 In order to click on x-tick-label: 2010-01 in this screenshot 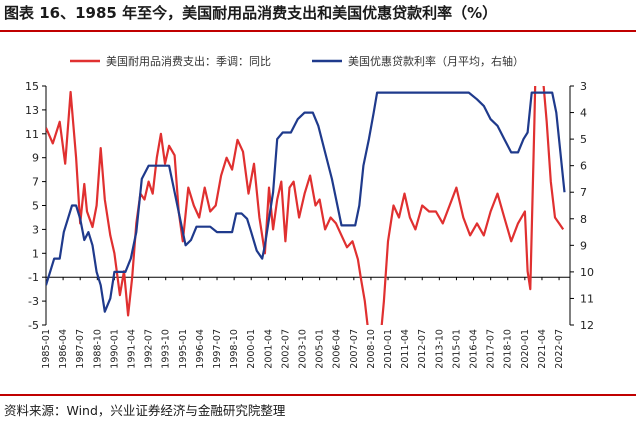, I will do `click(388, 349)`.